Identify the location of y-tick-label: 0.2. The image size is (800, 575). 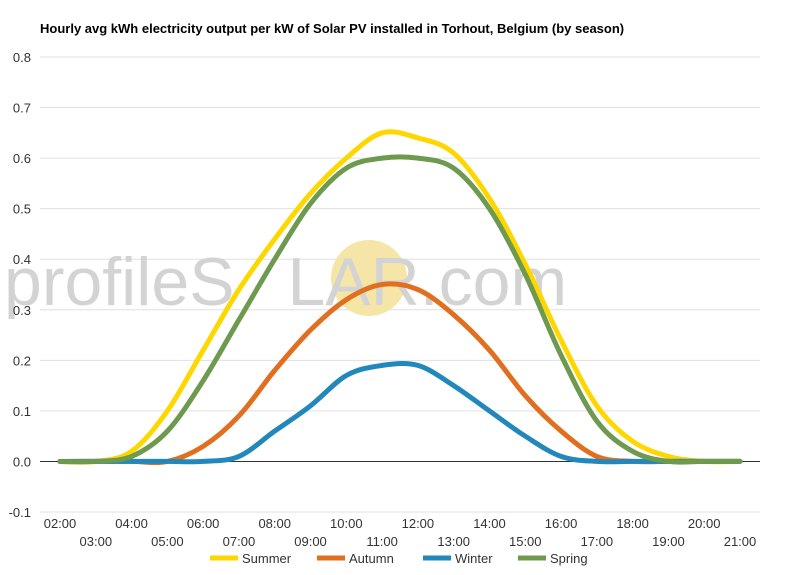
(22, 360).